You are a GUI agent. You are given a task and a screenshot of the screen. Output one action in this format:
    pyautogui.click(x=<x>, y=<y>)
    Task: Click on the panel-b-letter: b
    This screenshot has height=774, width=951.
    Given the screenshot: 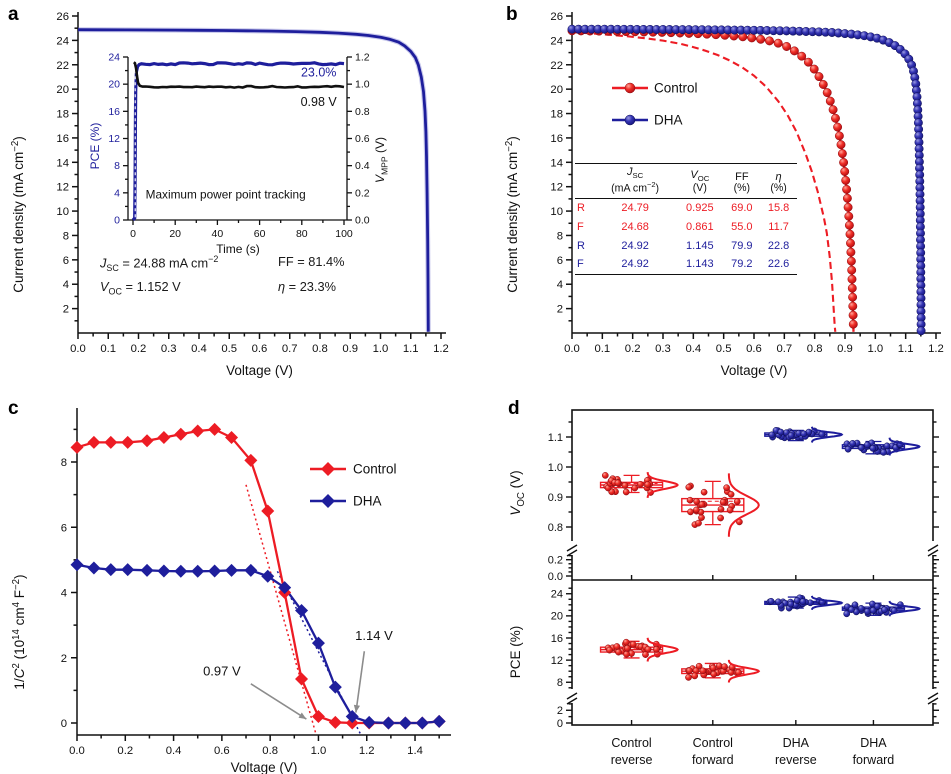 What is the action you would take?
    pyautogui.click(x=512, y=14)
    